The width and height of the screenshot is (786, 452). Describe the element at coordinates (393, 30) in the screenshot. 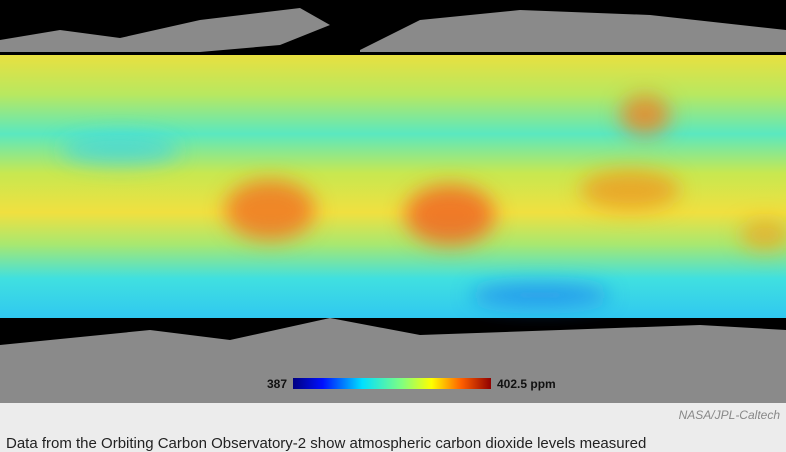

I see `land-north` at that location.